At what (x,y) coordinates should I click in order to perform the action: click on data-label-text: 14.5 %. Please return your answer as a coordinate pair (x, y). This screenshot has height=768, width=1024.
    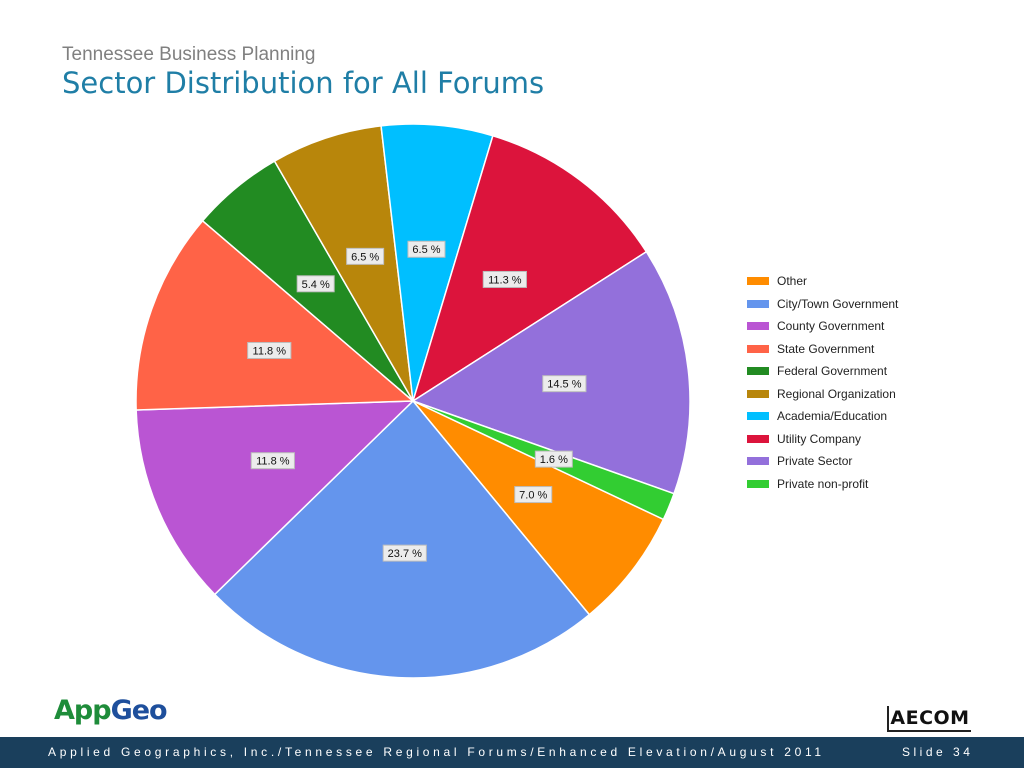
    Looking at the image, I should click on (564, 385).